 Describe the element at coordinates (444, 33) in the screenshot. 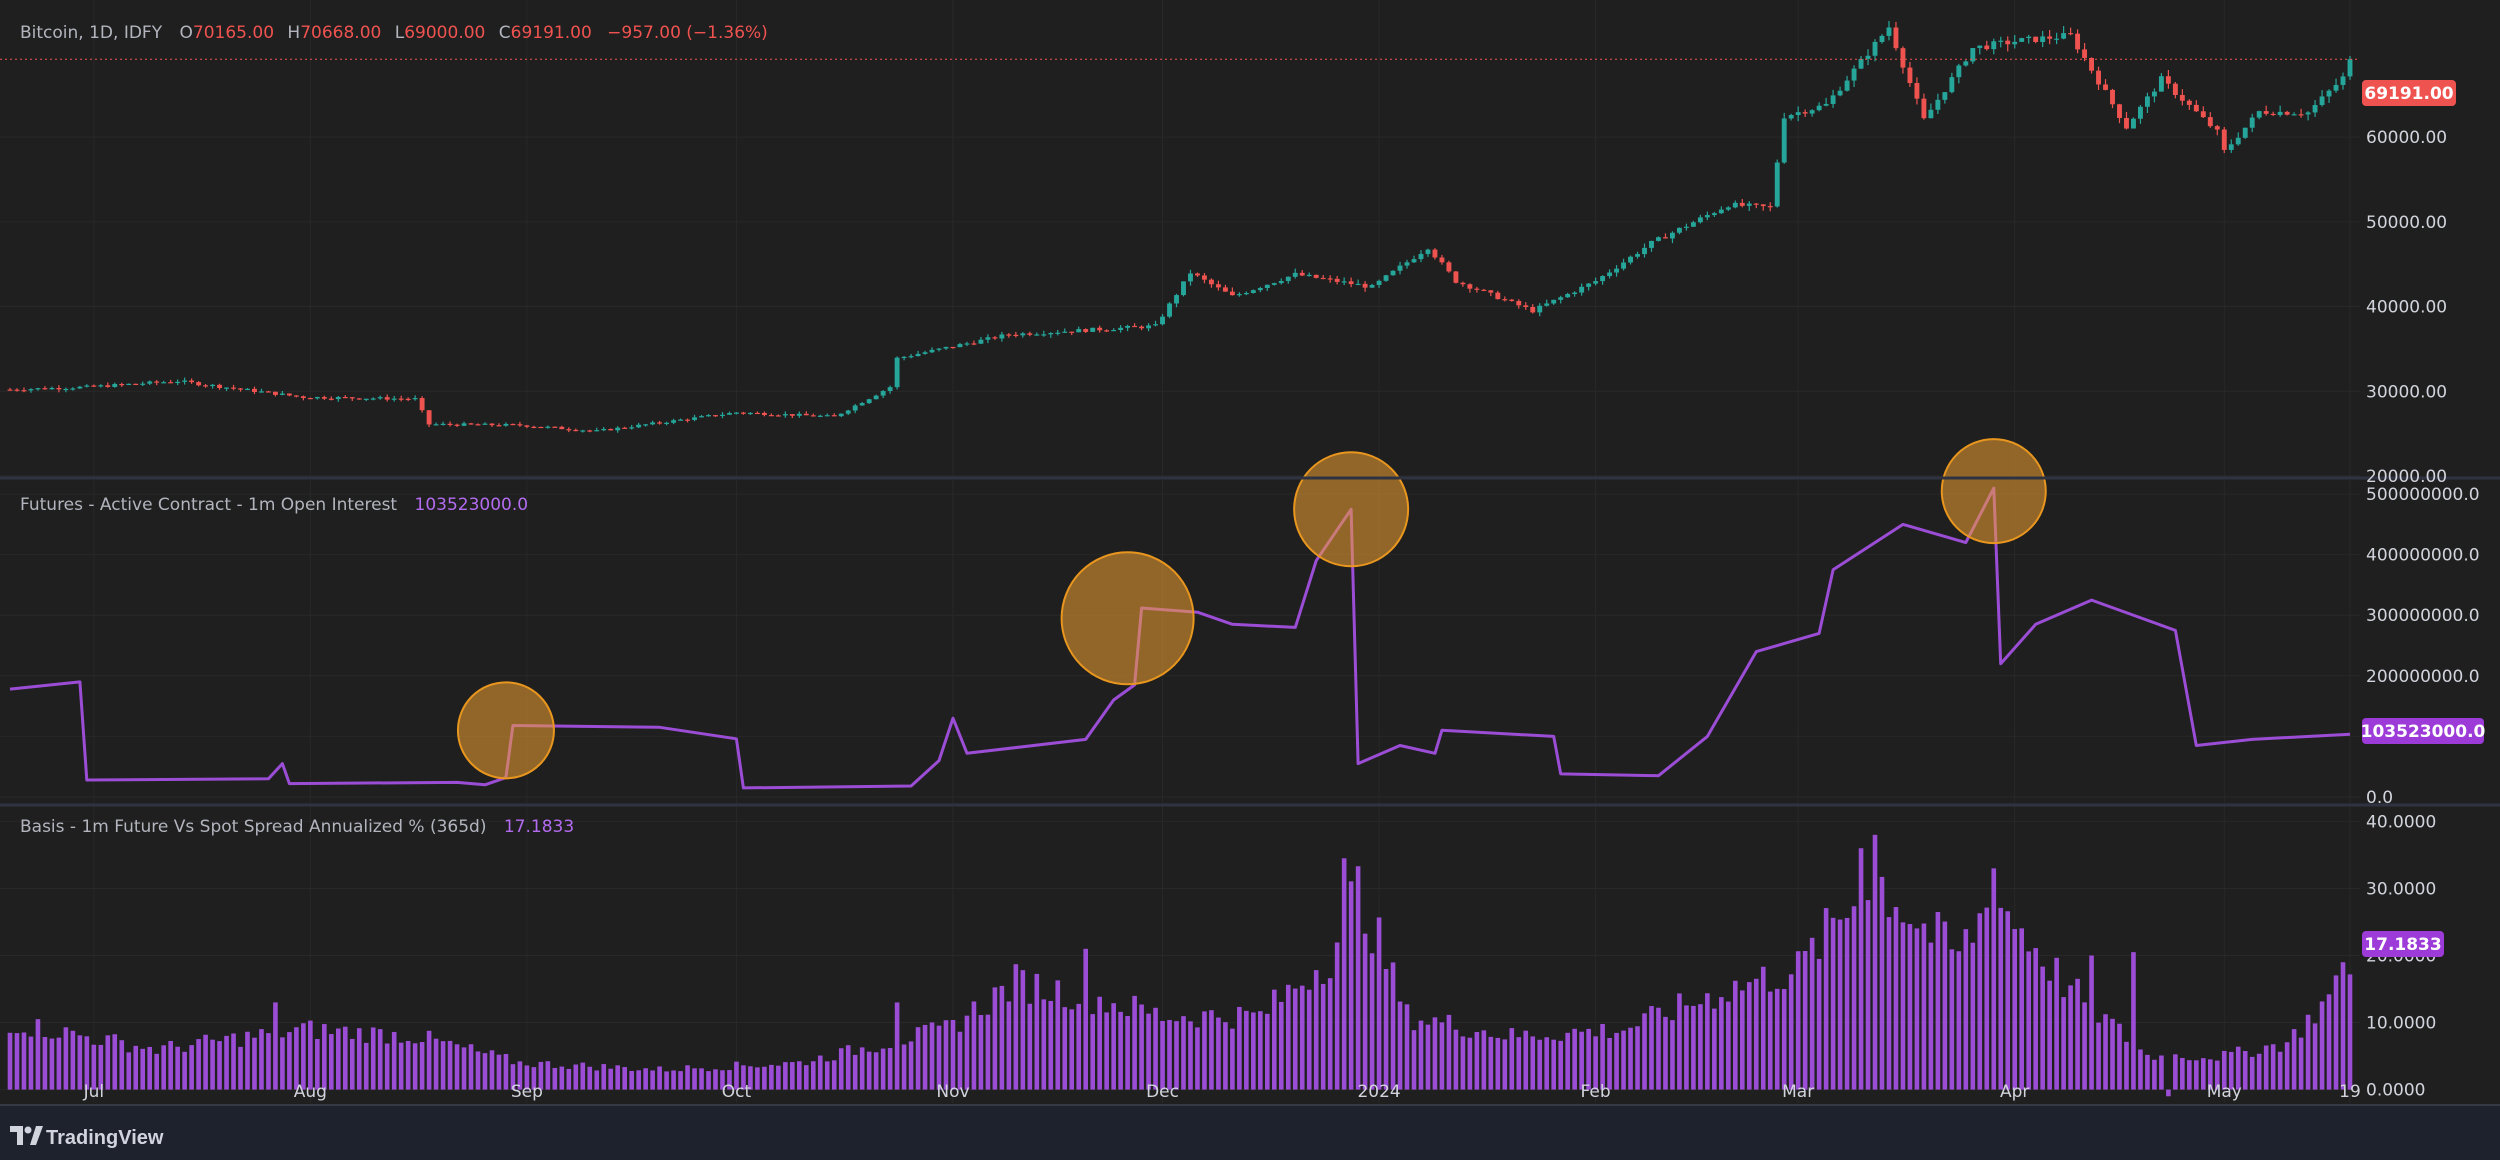

I see `low-value: 69000.00` at that location.